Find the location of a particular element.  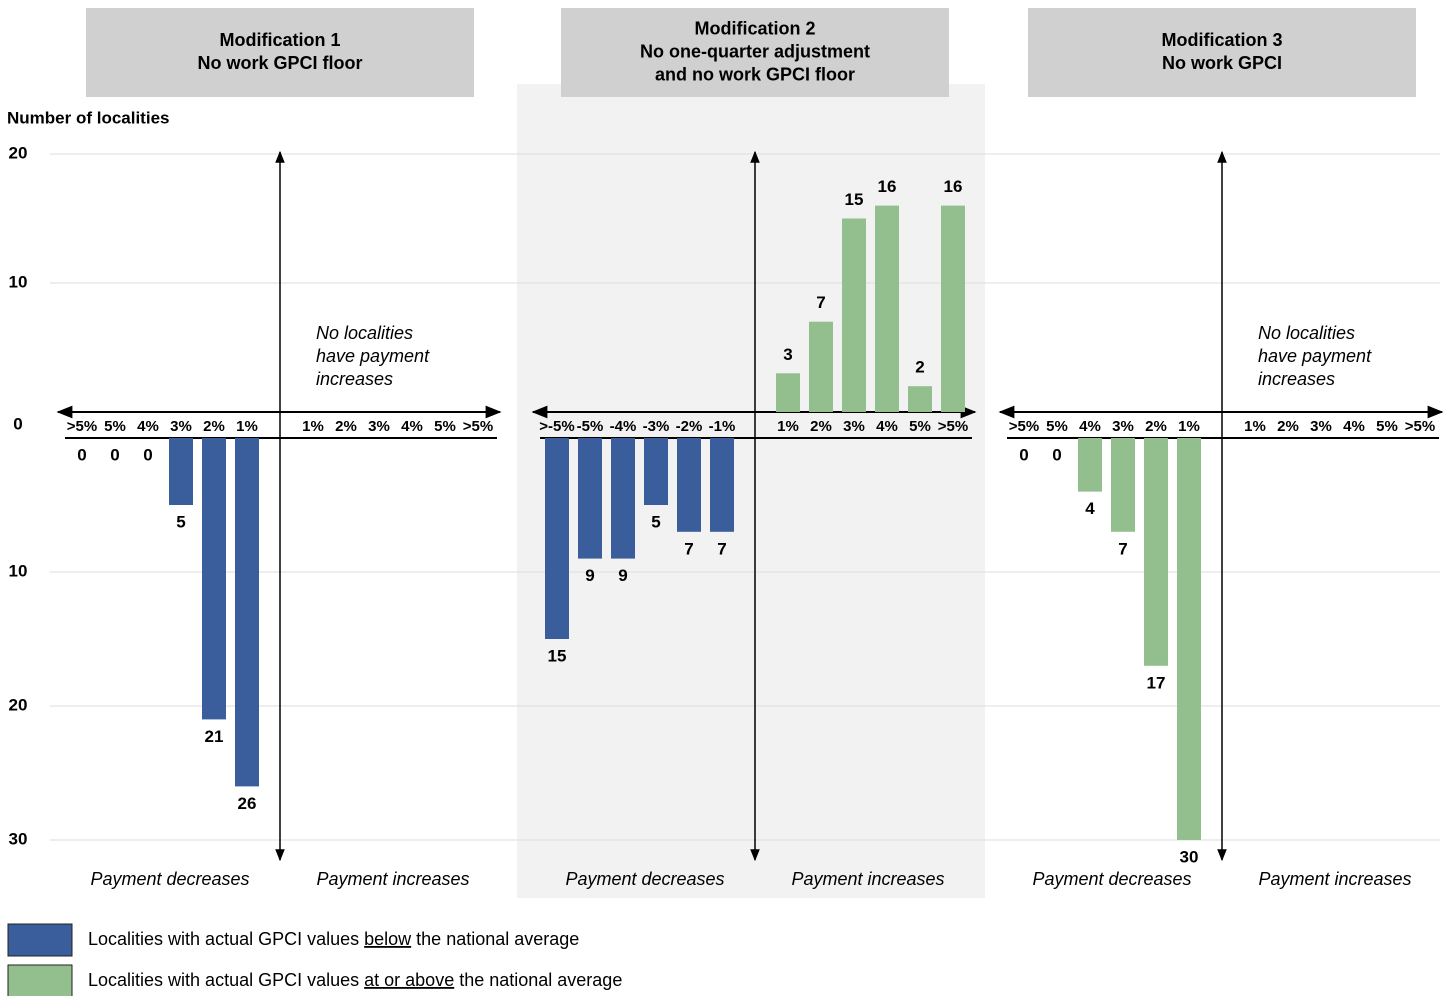

x-tick-label: -4% is located at coordinates (623, 426).